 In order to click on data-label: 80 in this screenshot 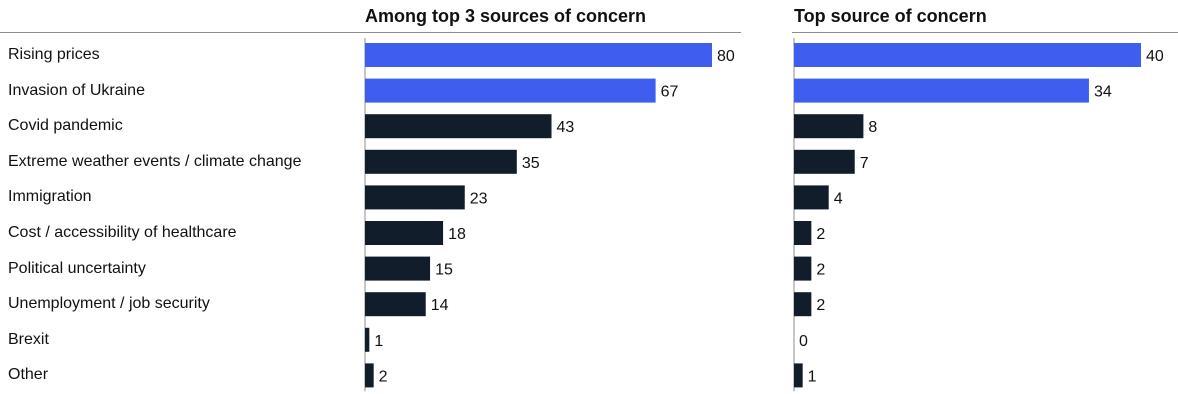, I will do `click(726, 56)`.